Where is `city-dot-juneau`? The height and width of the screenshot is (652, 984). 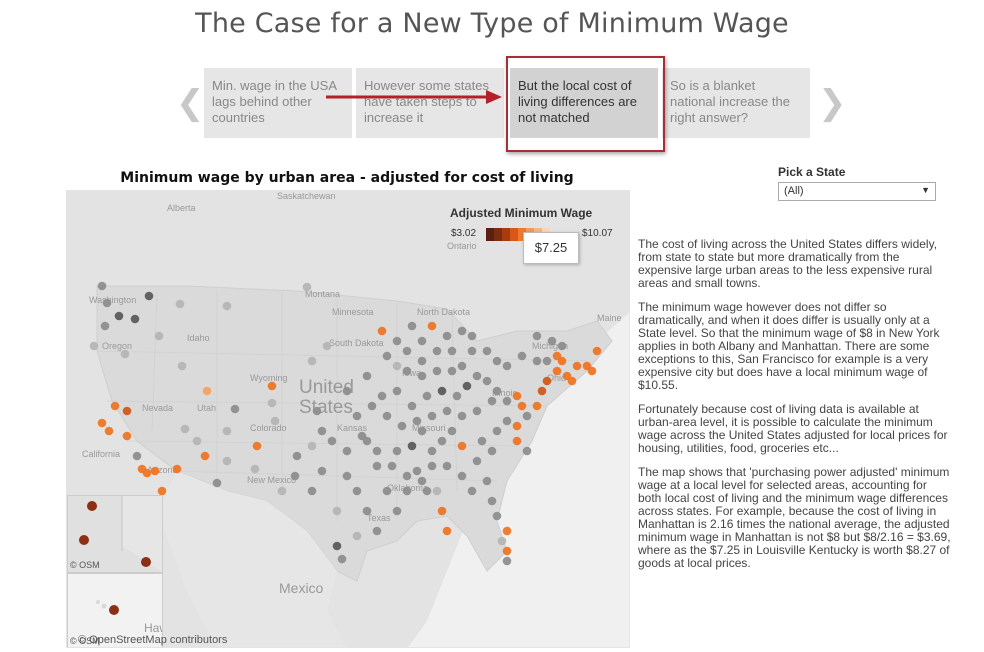 city-dot-juneau is located at coordinates (84, 540).